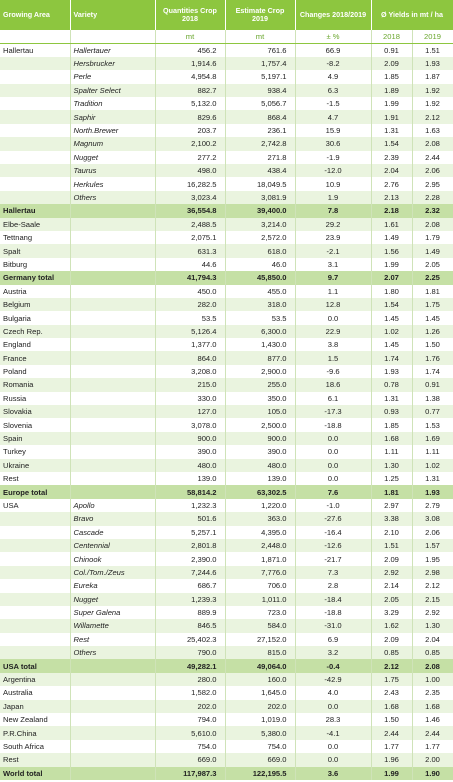 Image resolution: width=453 pixels, height=782 pixels. What do you see at coordinates (260, 760) in the screenshot?
I see `cell: 669.0` at bounding box center [260, 760].